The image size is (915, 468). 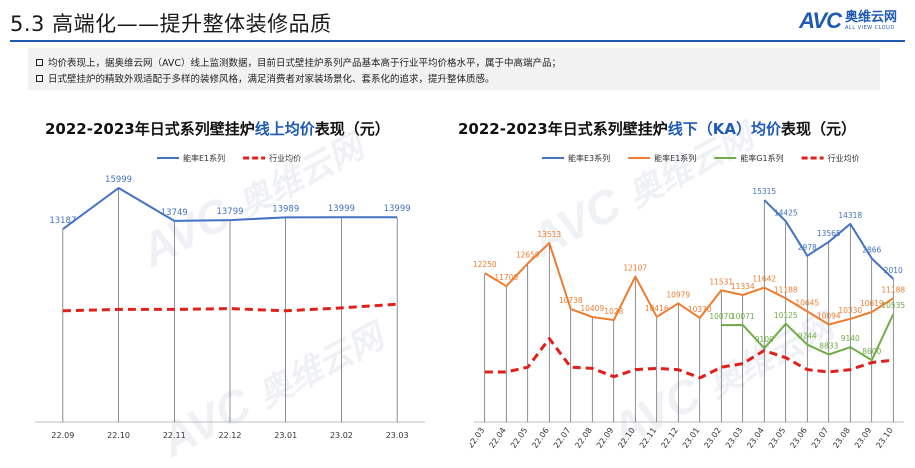 I want to click on x-tick-label: 23.05, so click(x=777, y=438).